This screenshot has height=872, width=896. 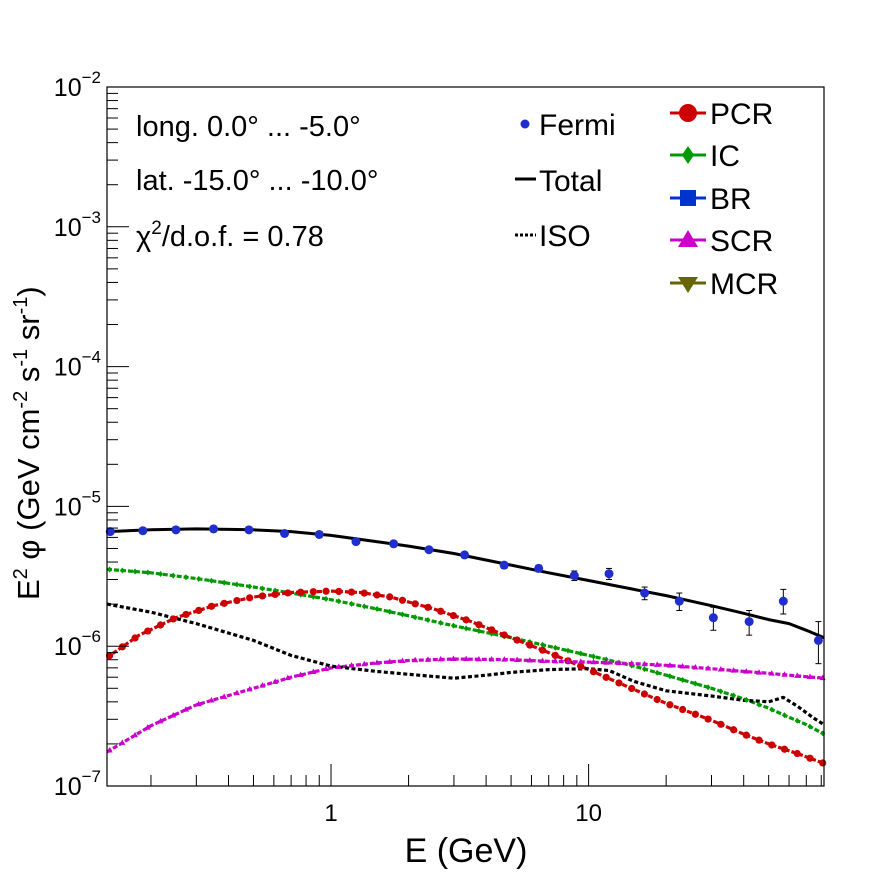 What do you see at coordinates (77, 365) in the screenshot?
I see `y-tick-label: 10⁻⁴` at bounding box center [77, 365].